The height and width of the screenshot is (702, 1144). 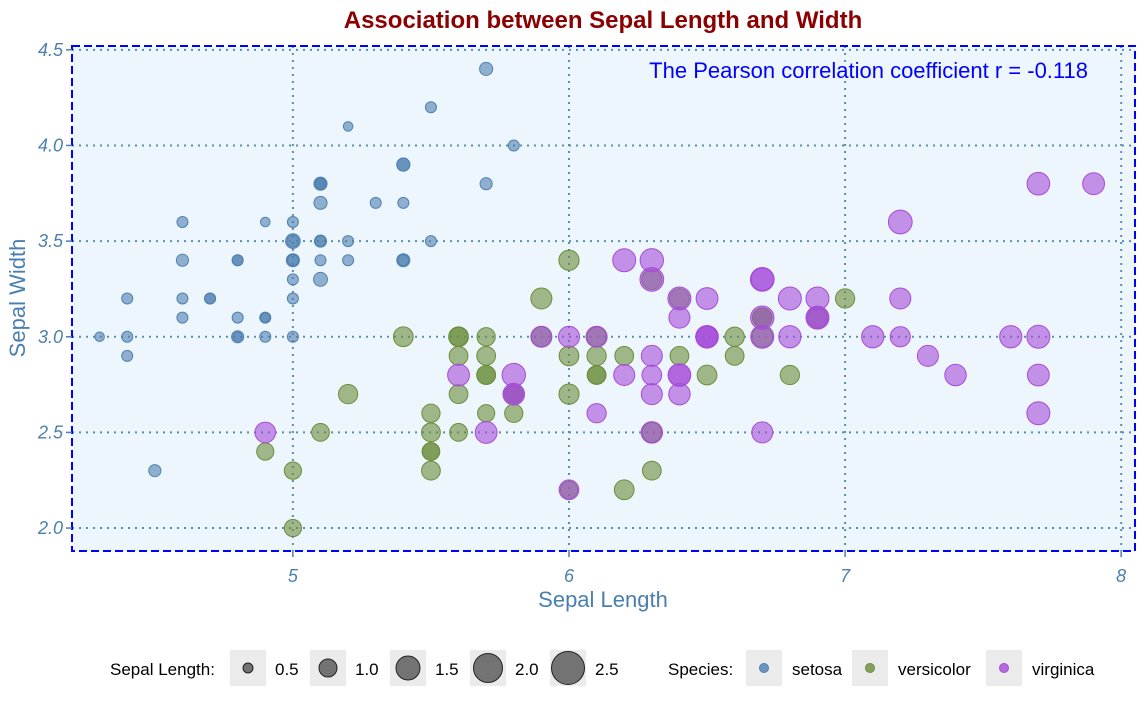 I want to click on color-legend-title: Species:, so click(x=700, y=669).